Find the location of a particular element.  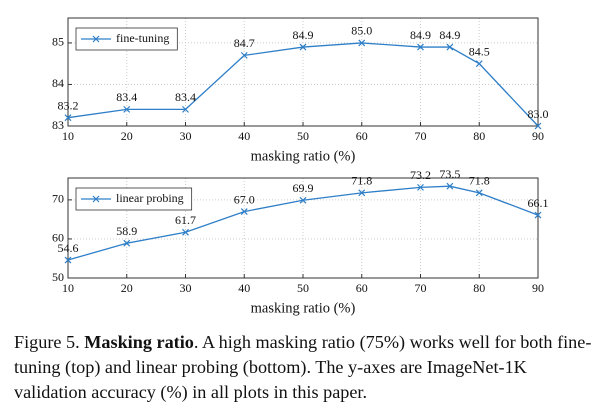

data-label: 84.7 is located at coordinates (244, 43).